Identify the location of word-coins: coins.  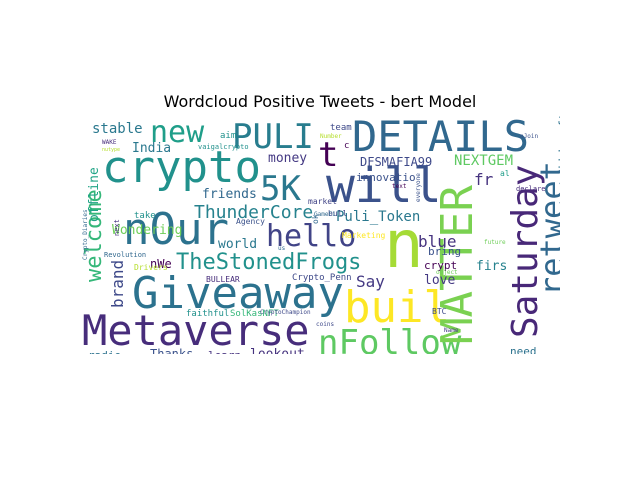
(325, 324).